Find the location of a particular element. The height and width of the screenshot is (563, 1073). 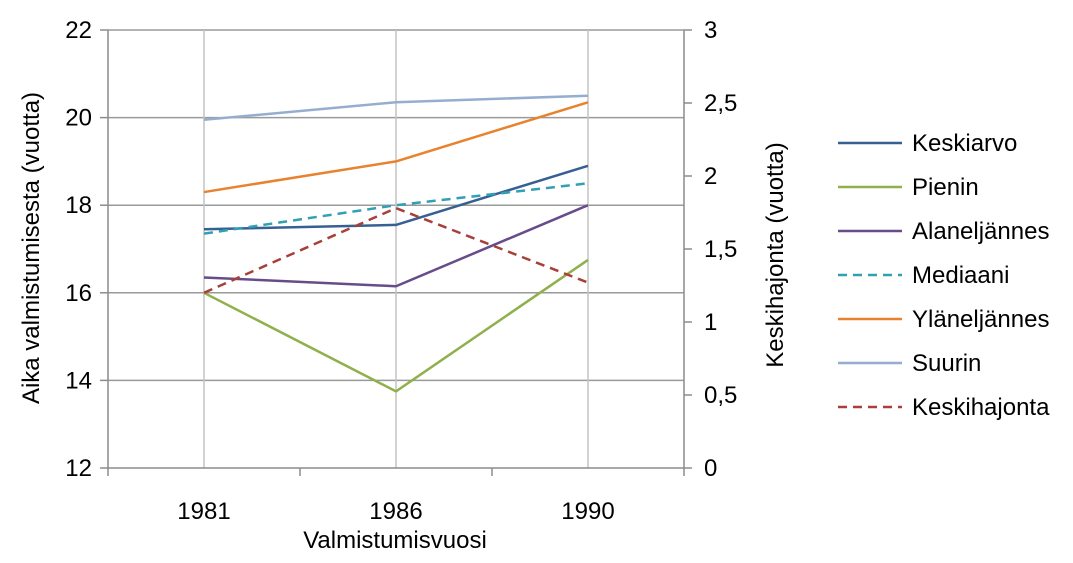

series-line-ylaneljannes is located at coordinates (396, 147).